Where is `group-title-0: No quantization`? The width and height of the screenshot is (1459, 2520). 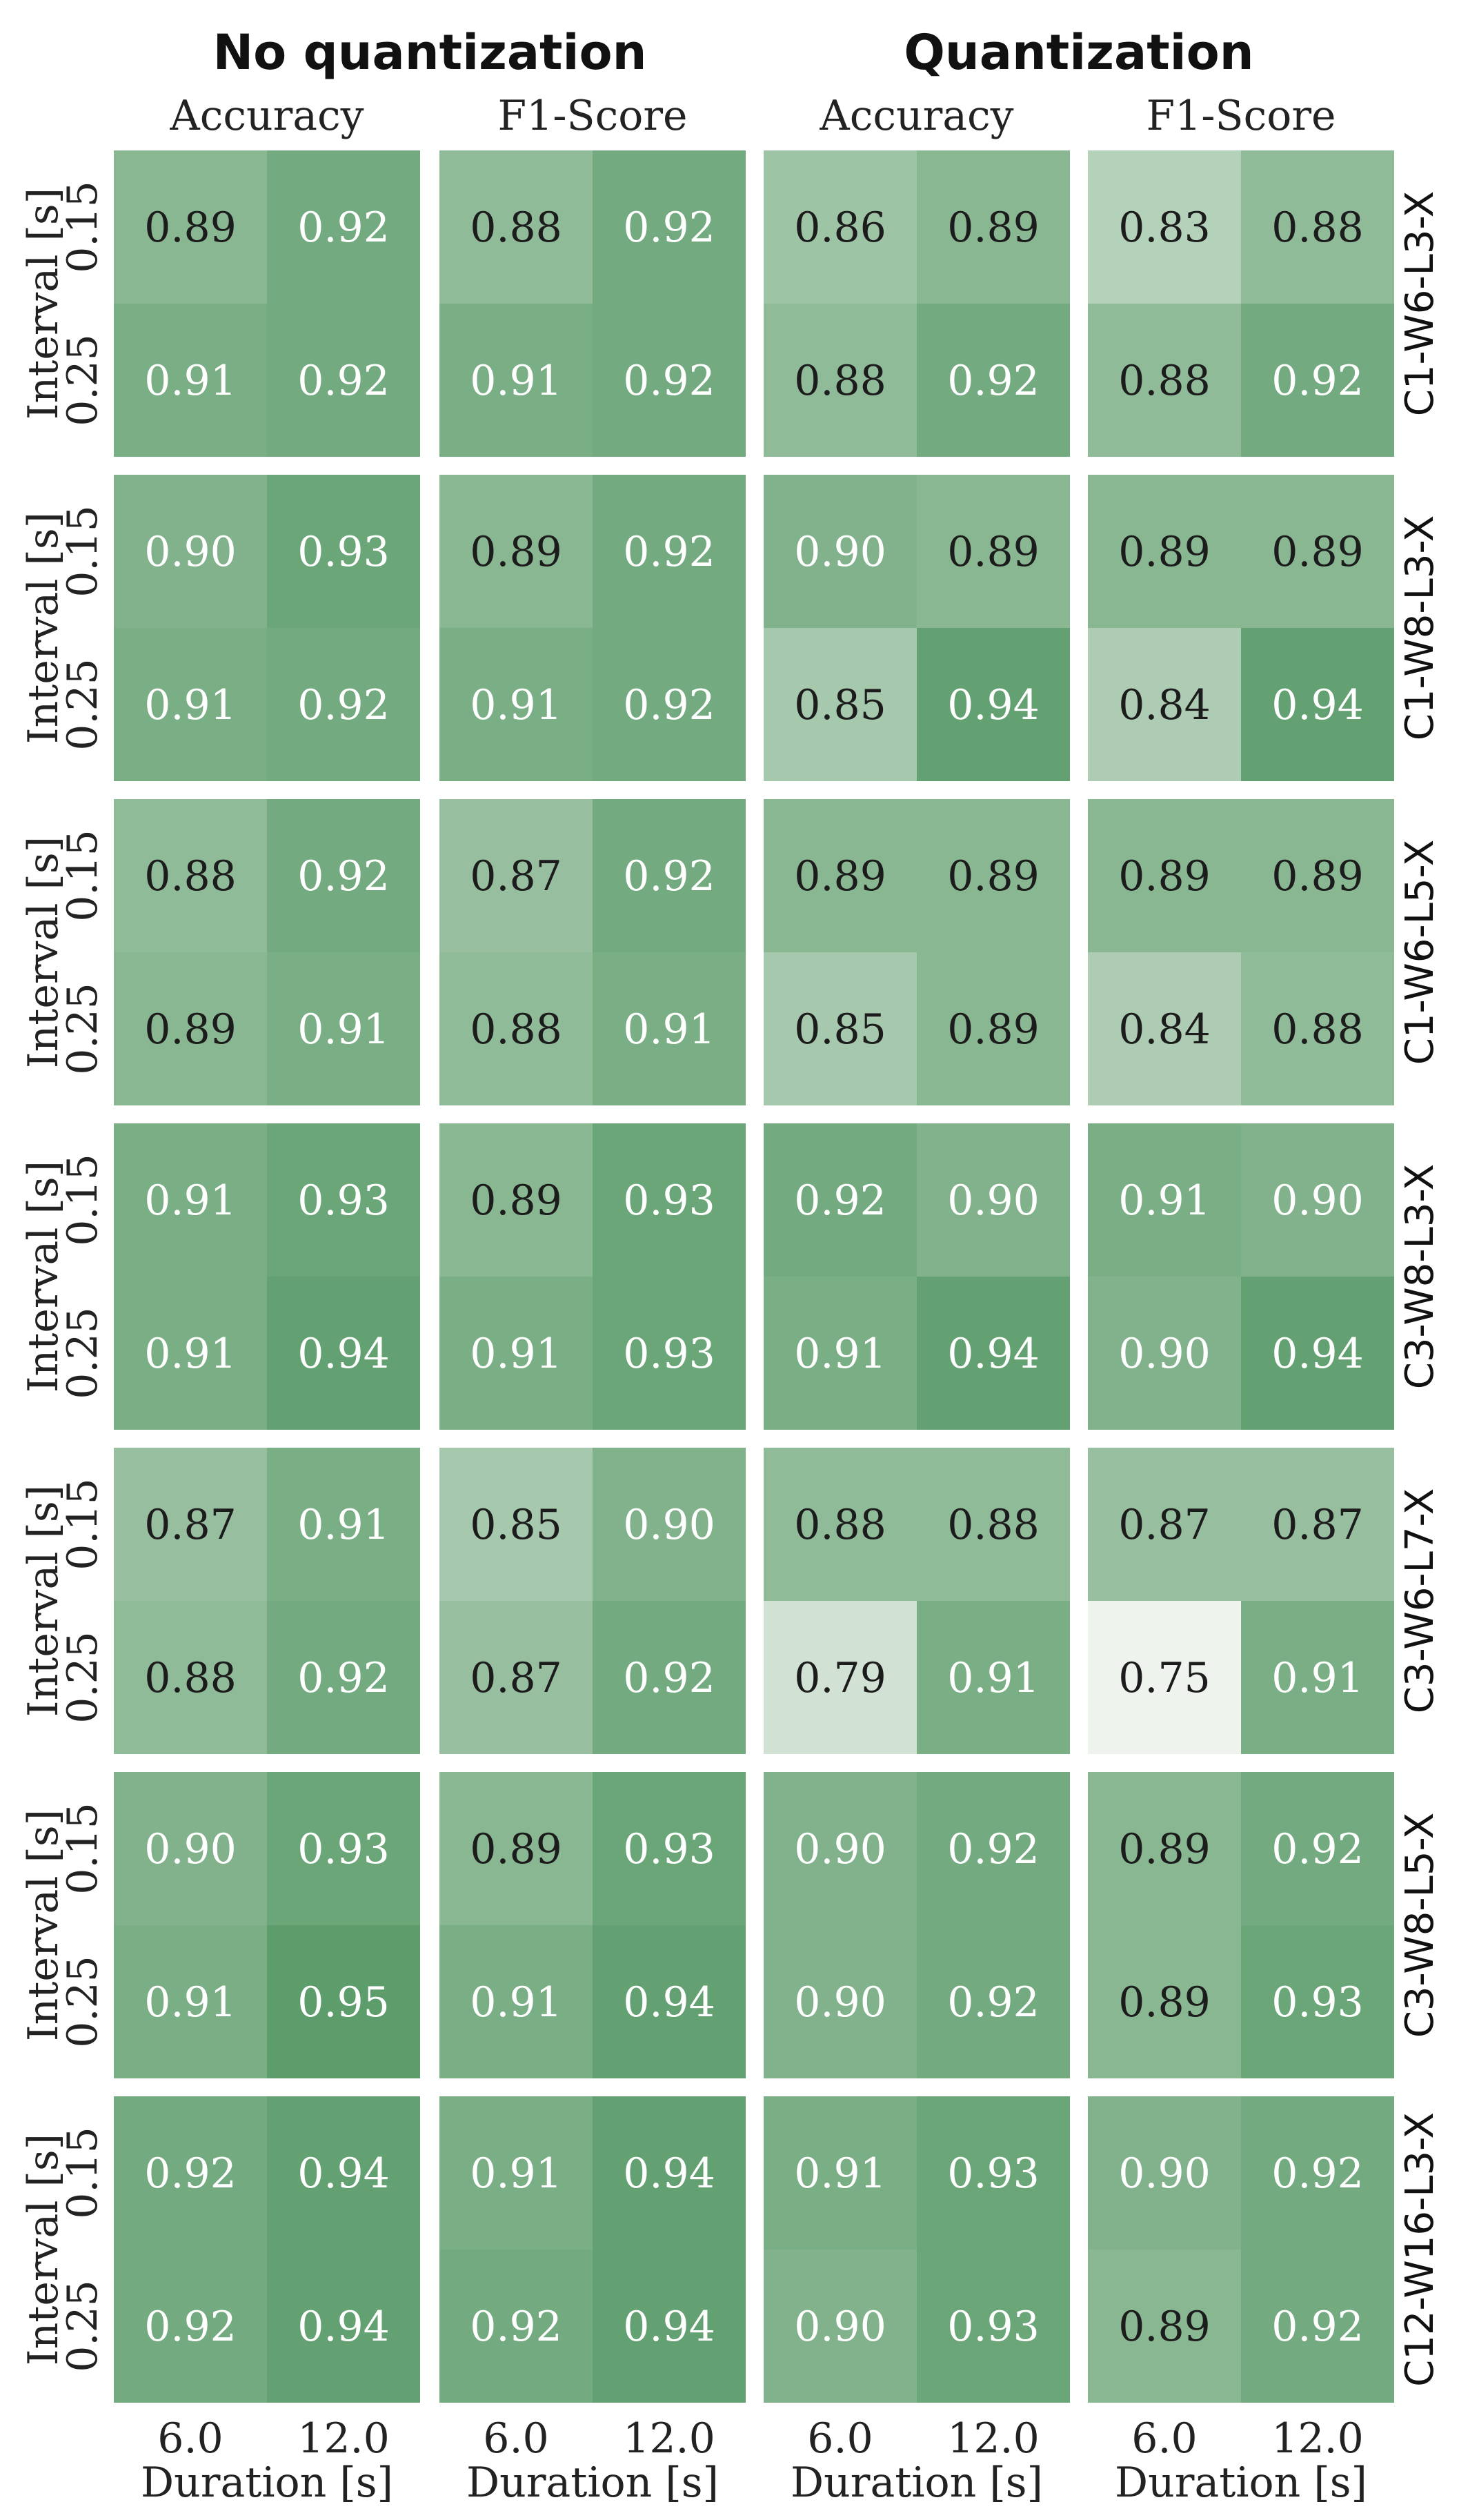
group-title-0: No quantization is located at coordinates (430, 52).